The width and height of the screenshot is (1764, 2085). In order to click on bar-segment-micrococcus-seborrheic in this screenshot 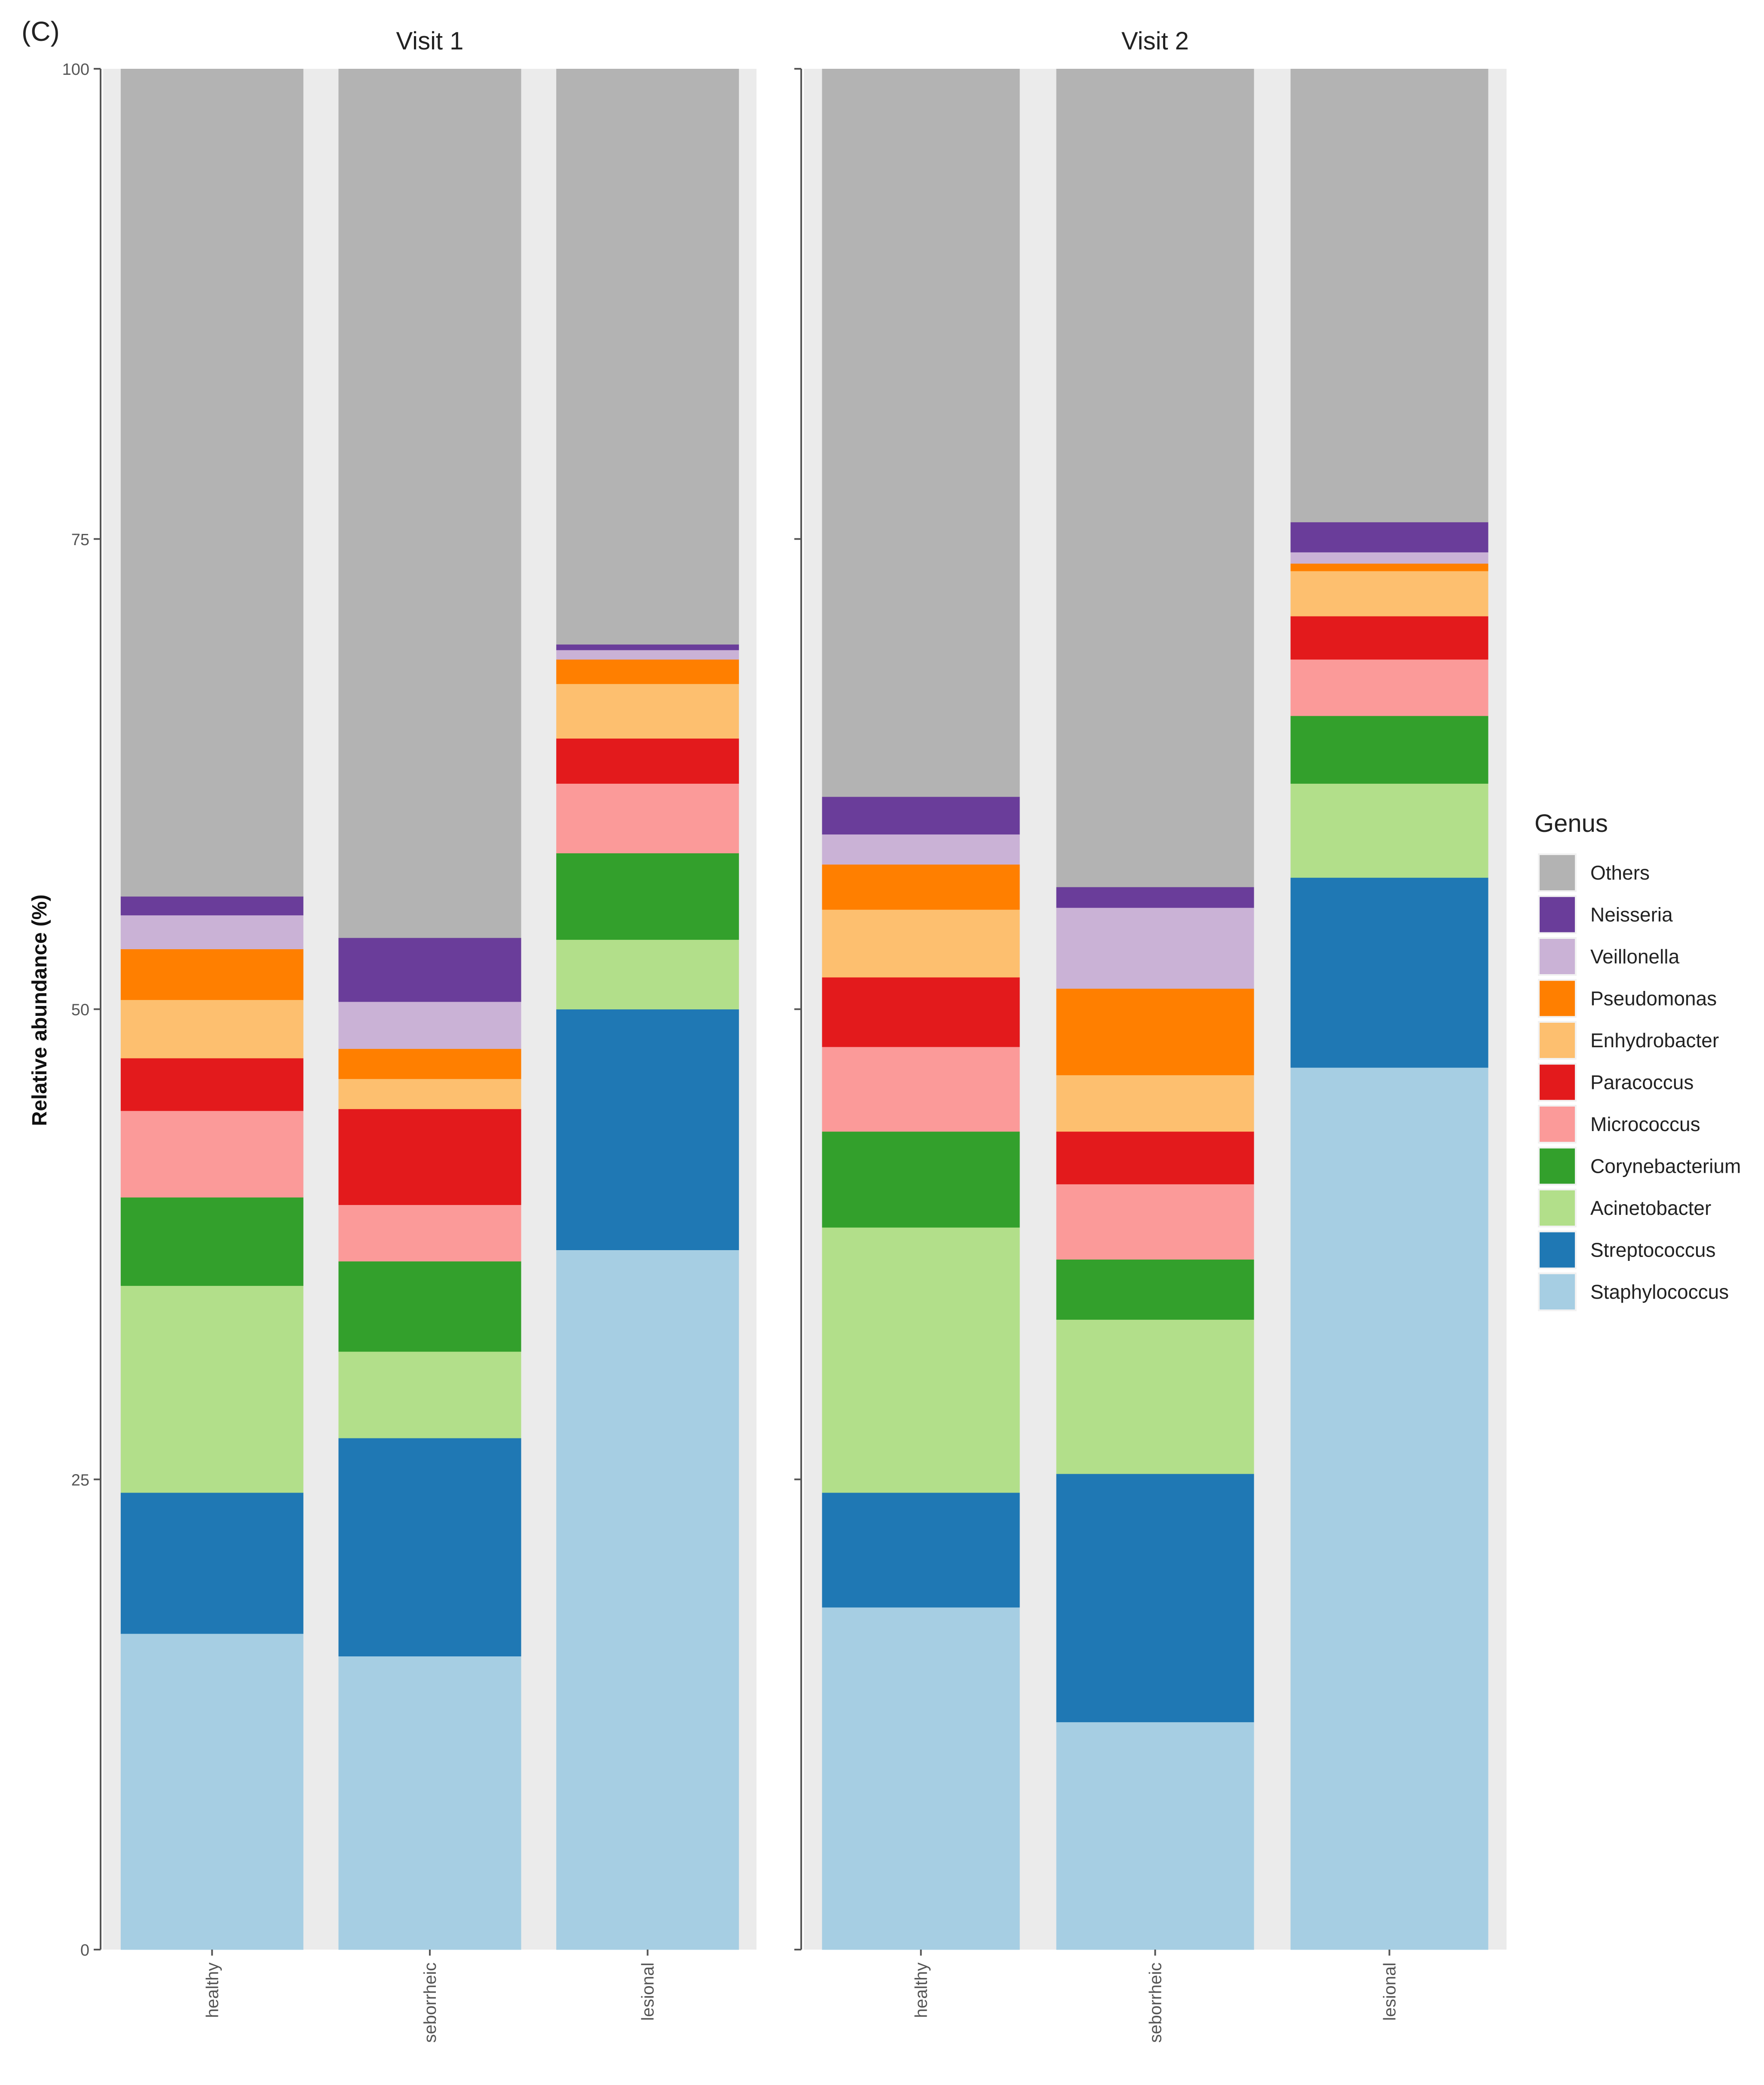, I will do `click(429, 1234)`.